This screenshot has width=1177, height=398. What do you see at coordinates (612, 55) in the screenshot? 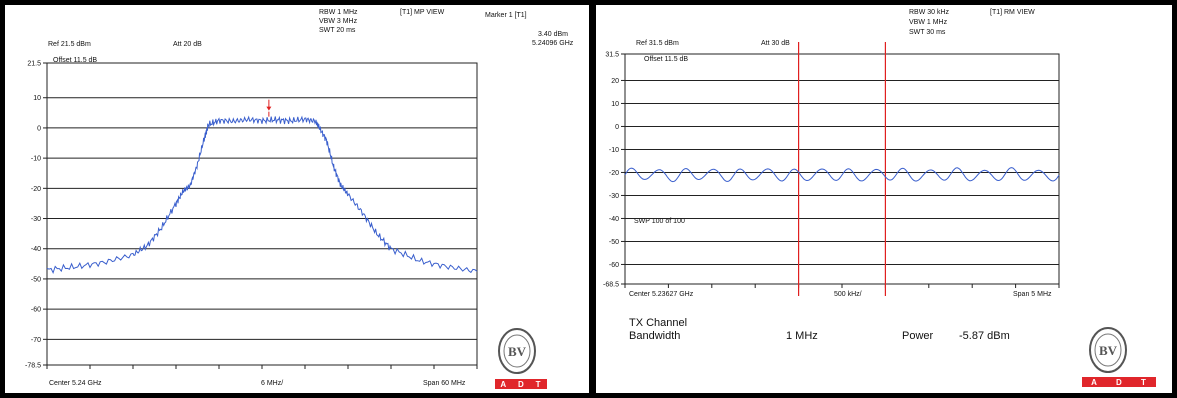
I see `y-tick-label: 31.5` at bounding box center [612, 55].